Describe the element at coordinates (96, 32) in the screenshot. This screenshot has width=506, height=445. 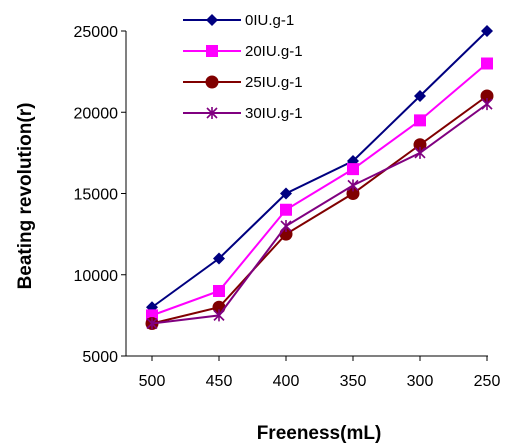
I see `y-tick-label: 25000` at that location.